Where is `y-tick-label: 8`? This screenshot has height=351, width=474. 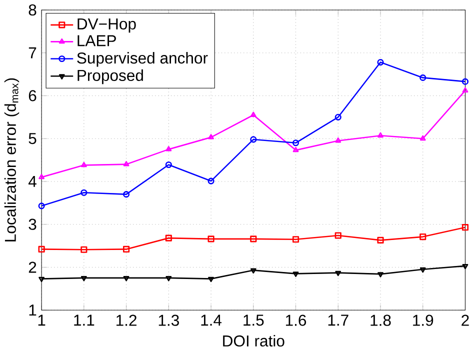
y-tick-label: 8 is located at coordinates (32, 10).